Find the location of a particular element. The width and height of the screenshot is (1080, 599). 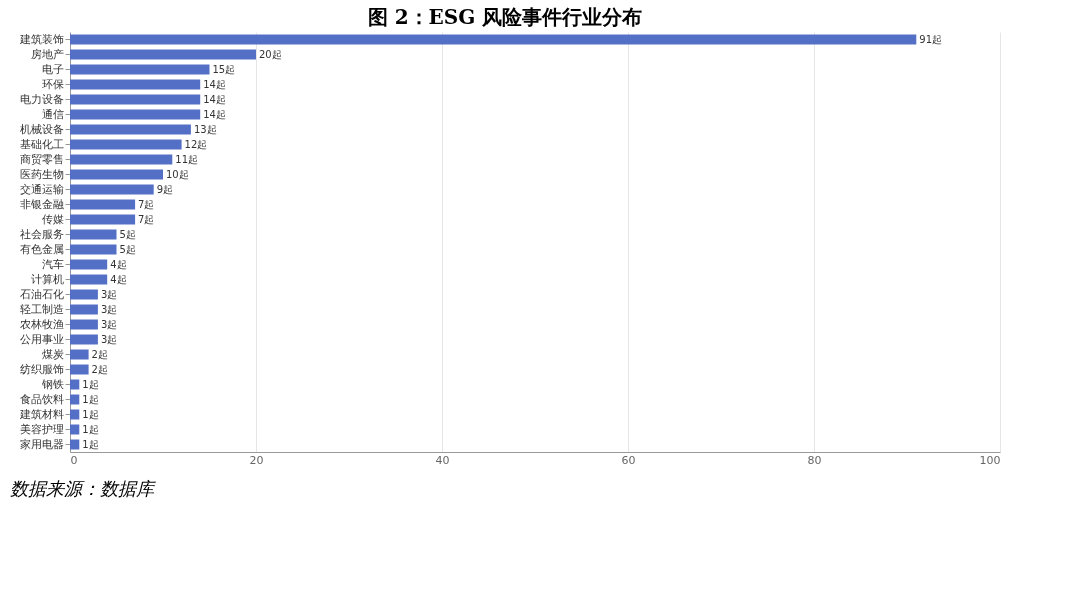

data-label: 11起 is located at coordinates (187, 159).